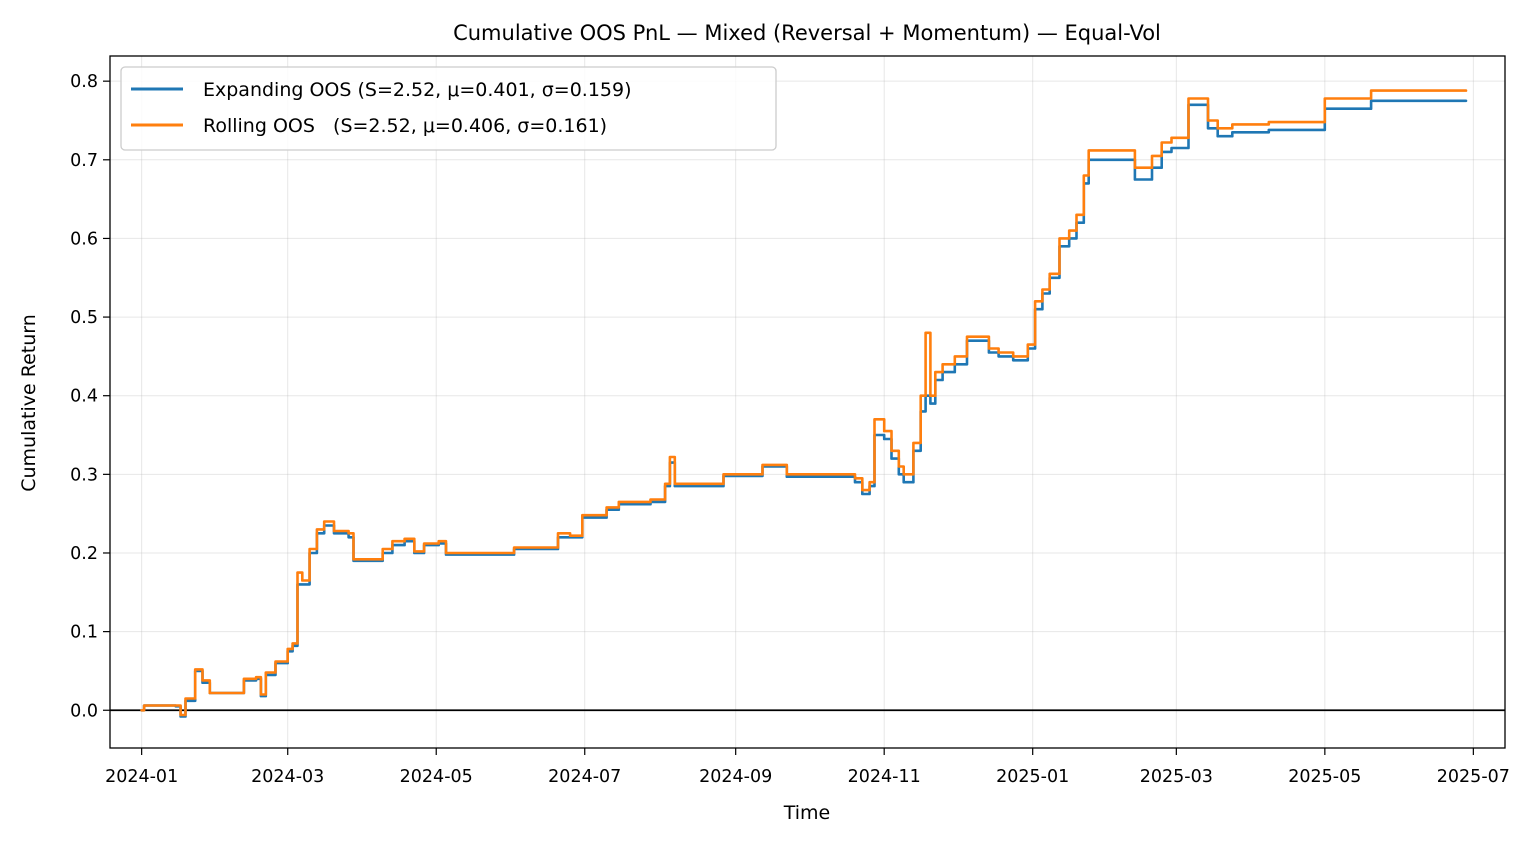 Image resolution: width=1527 pixels, height=842 pixels. What do you see at coordinates (287, 777) in the screenshot?
I see `x-tick-label: 2024-03` at bounding box center [287, 777].